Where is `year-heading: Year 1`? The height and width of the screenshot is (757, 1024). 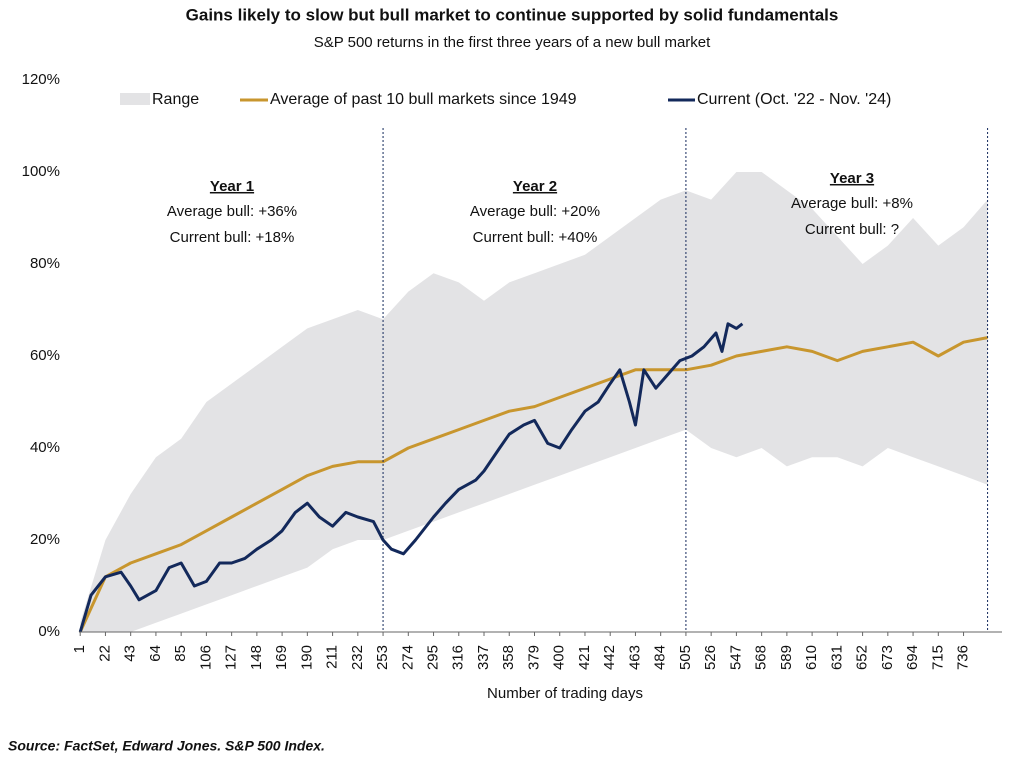
year-heading: Year 1 is located at coordinates (232, 186).